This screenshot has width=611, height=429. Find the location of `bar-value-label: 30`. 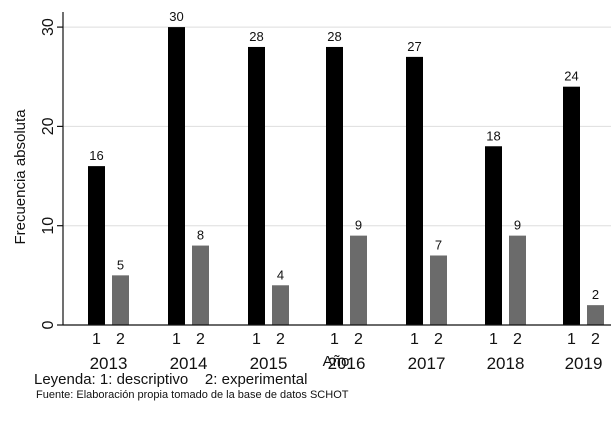

bar-value-label: 30 is located at coordinates (176, 16).